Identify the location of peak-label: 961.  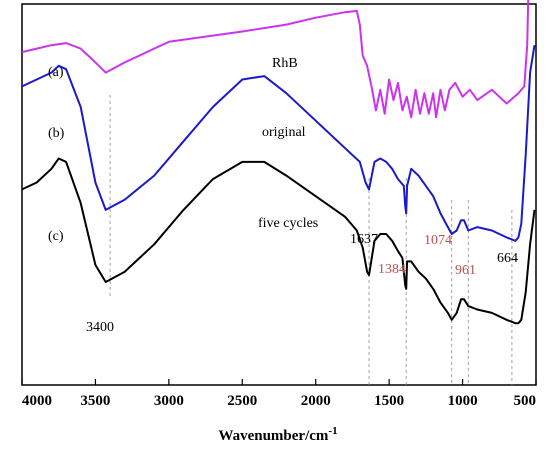
(465, 270).